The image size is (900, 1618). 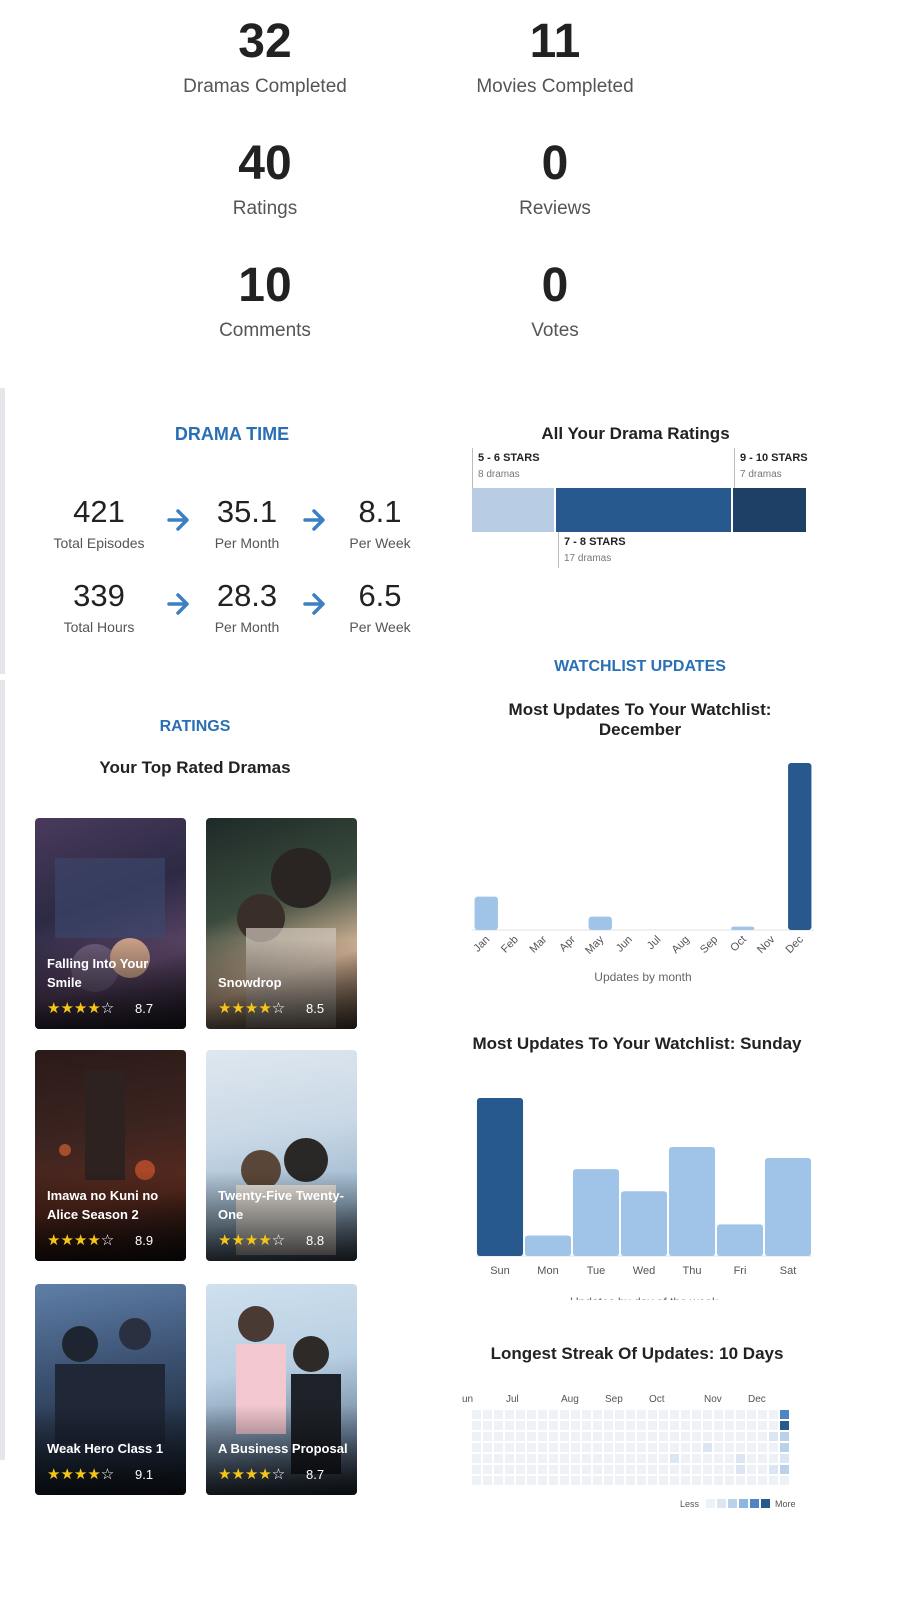 What do you see at coordinates (103, 1205) in the screenshot?
I see `drama-title: Imawa no Kuni no Alice Season 2` at bounding box center [103, 1205].